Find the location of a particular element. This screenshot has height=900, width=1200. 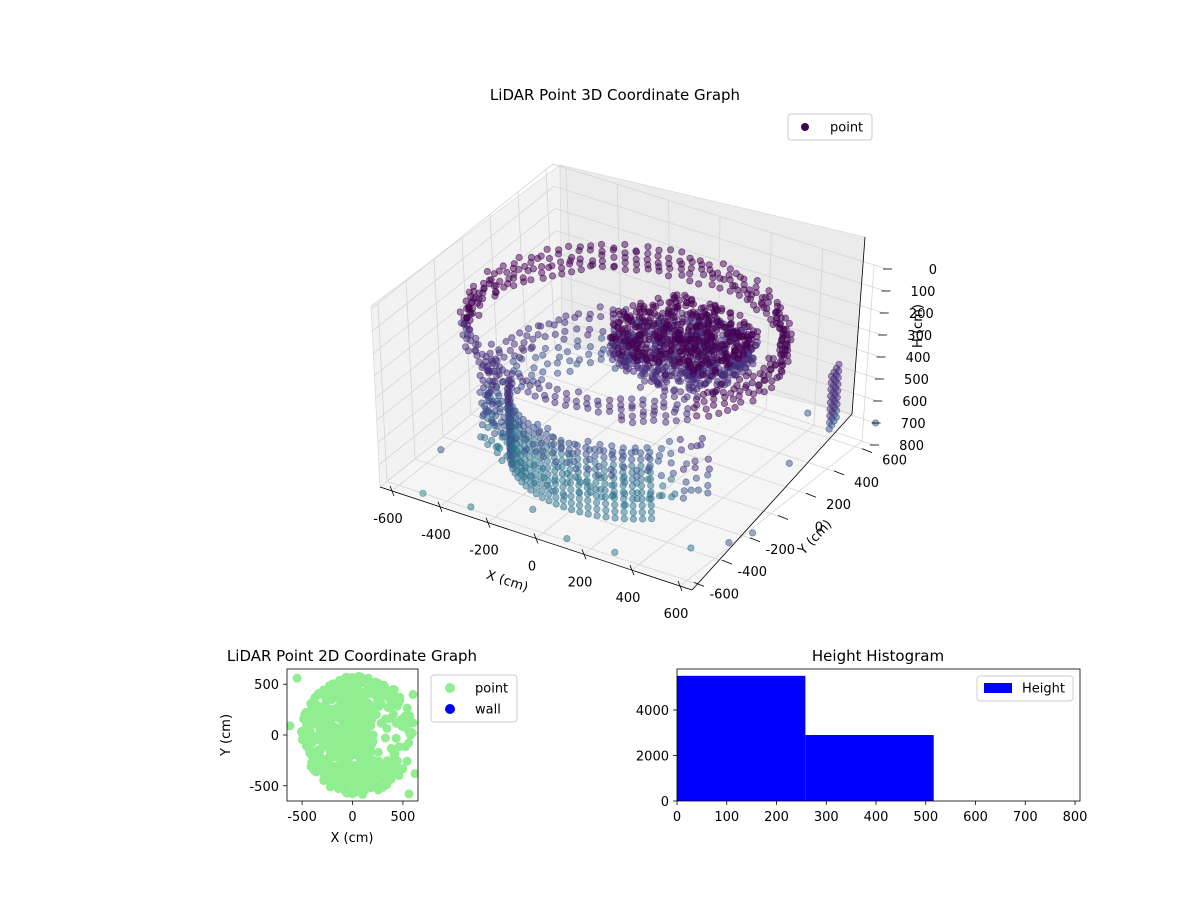

x-tick-label-3d: 0 is located at coordinates (532, 567).